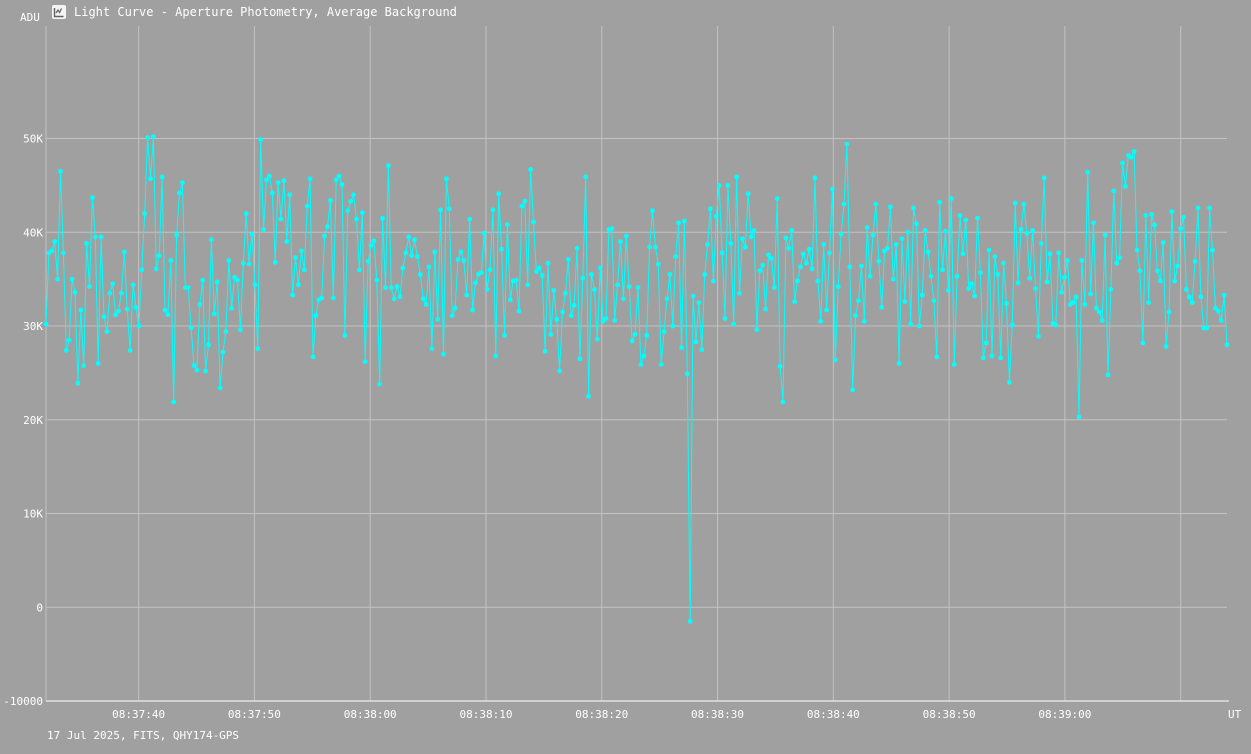 This screenshot has width=1251, height=754. Describe the element at coordinates (138, 714) in the screenshot. I see `x-tick-label: 08:37:40` at that location.